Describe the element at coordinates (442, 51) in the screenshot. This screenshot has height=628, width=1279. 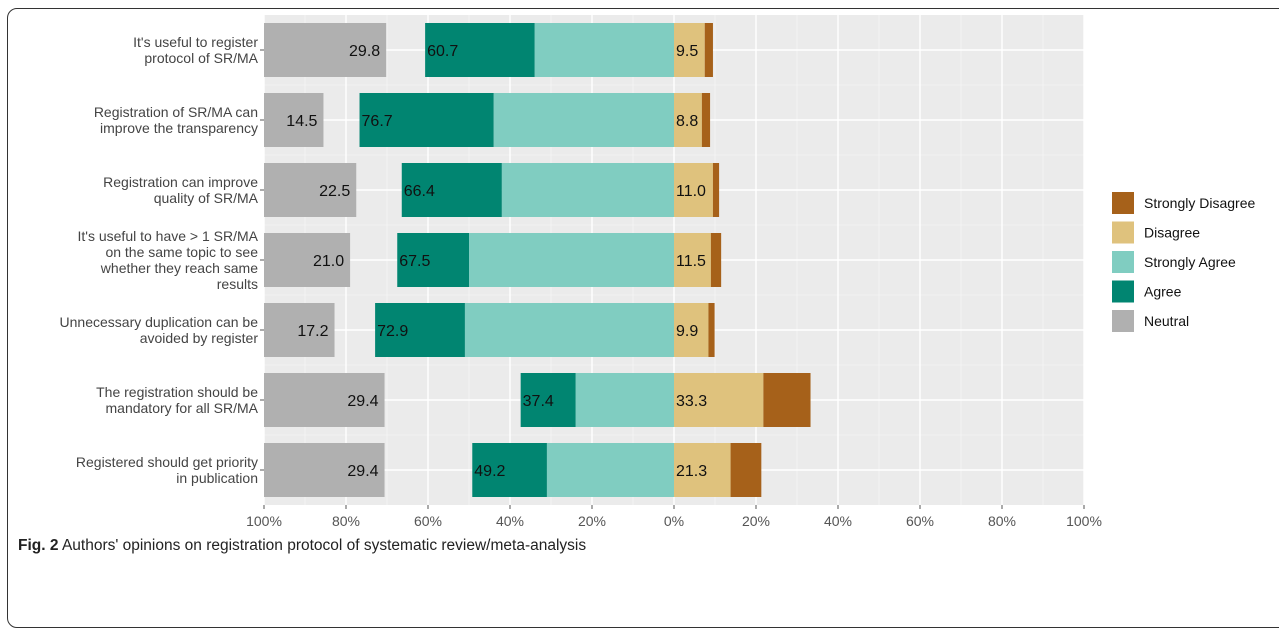
I see `label-agree-total: 60.7` at that location.